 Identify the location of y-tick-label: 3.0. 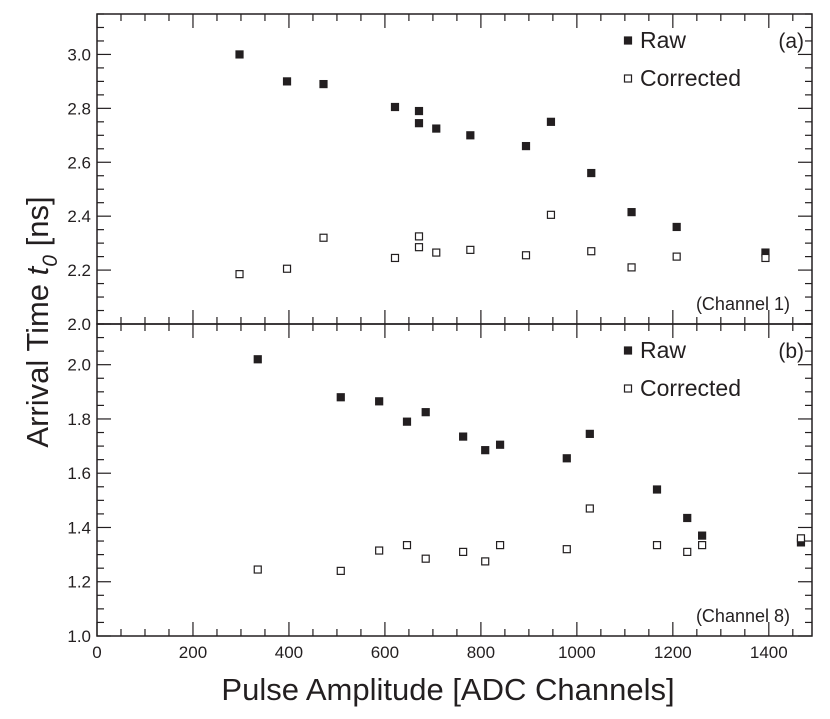
(79, 54).